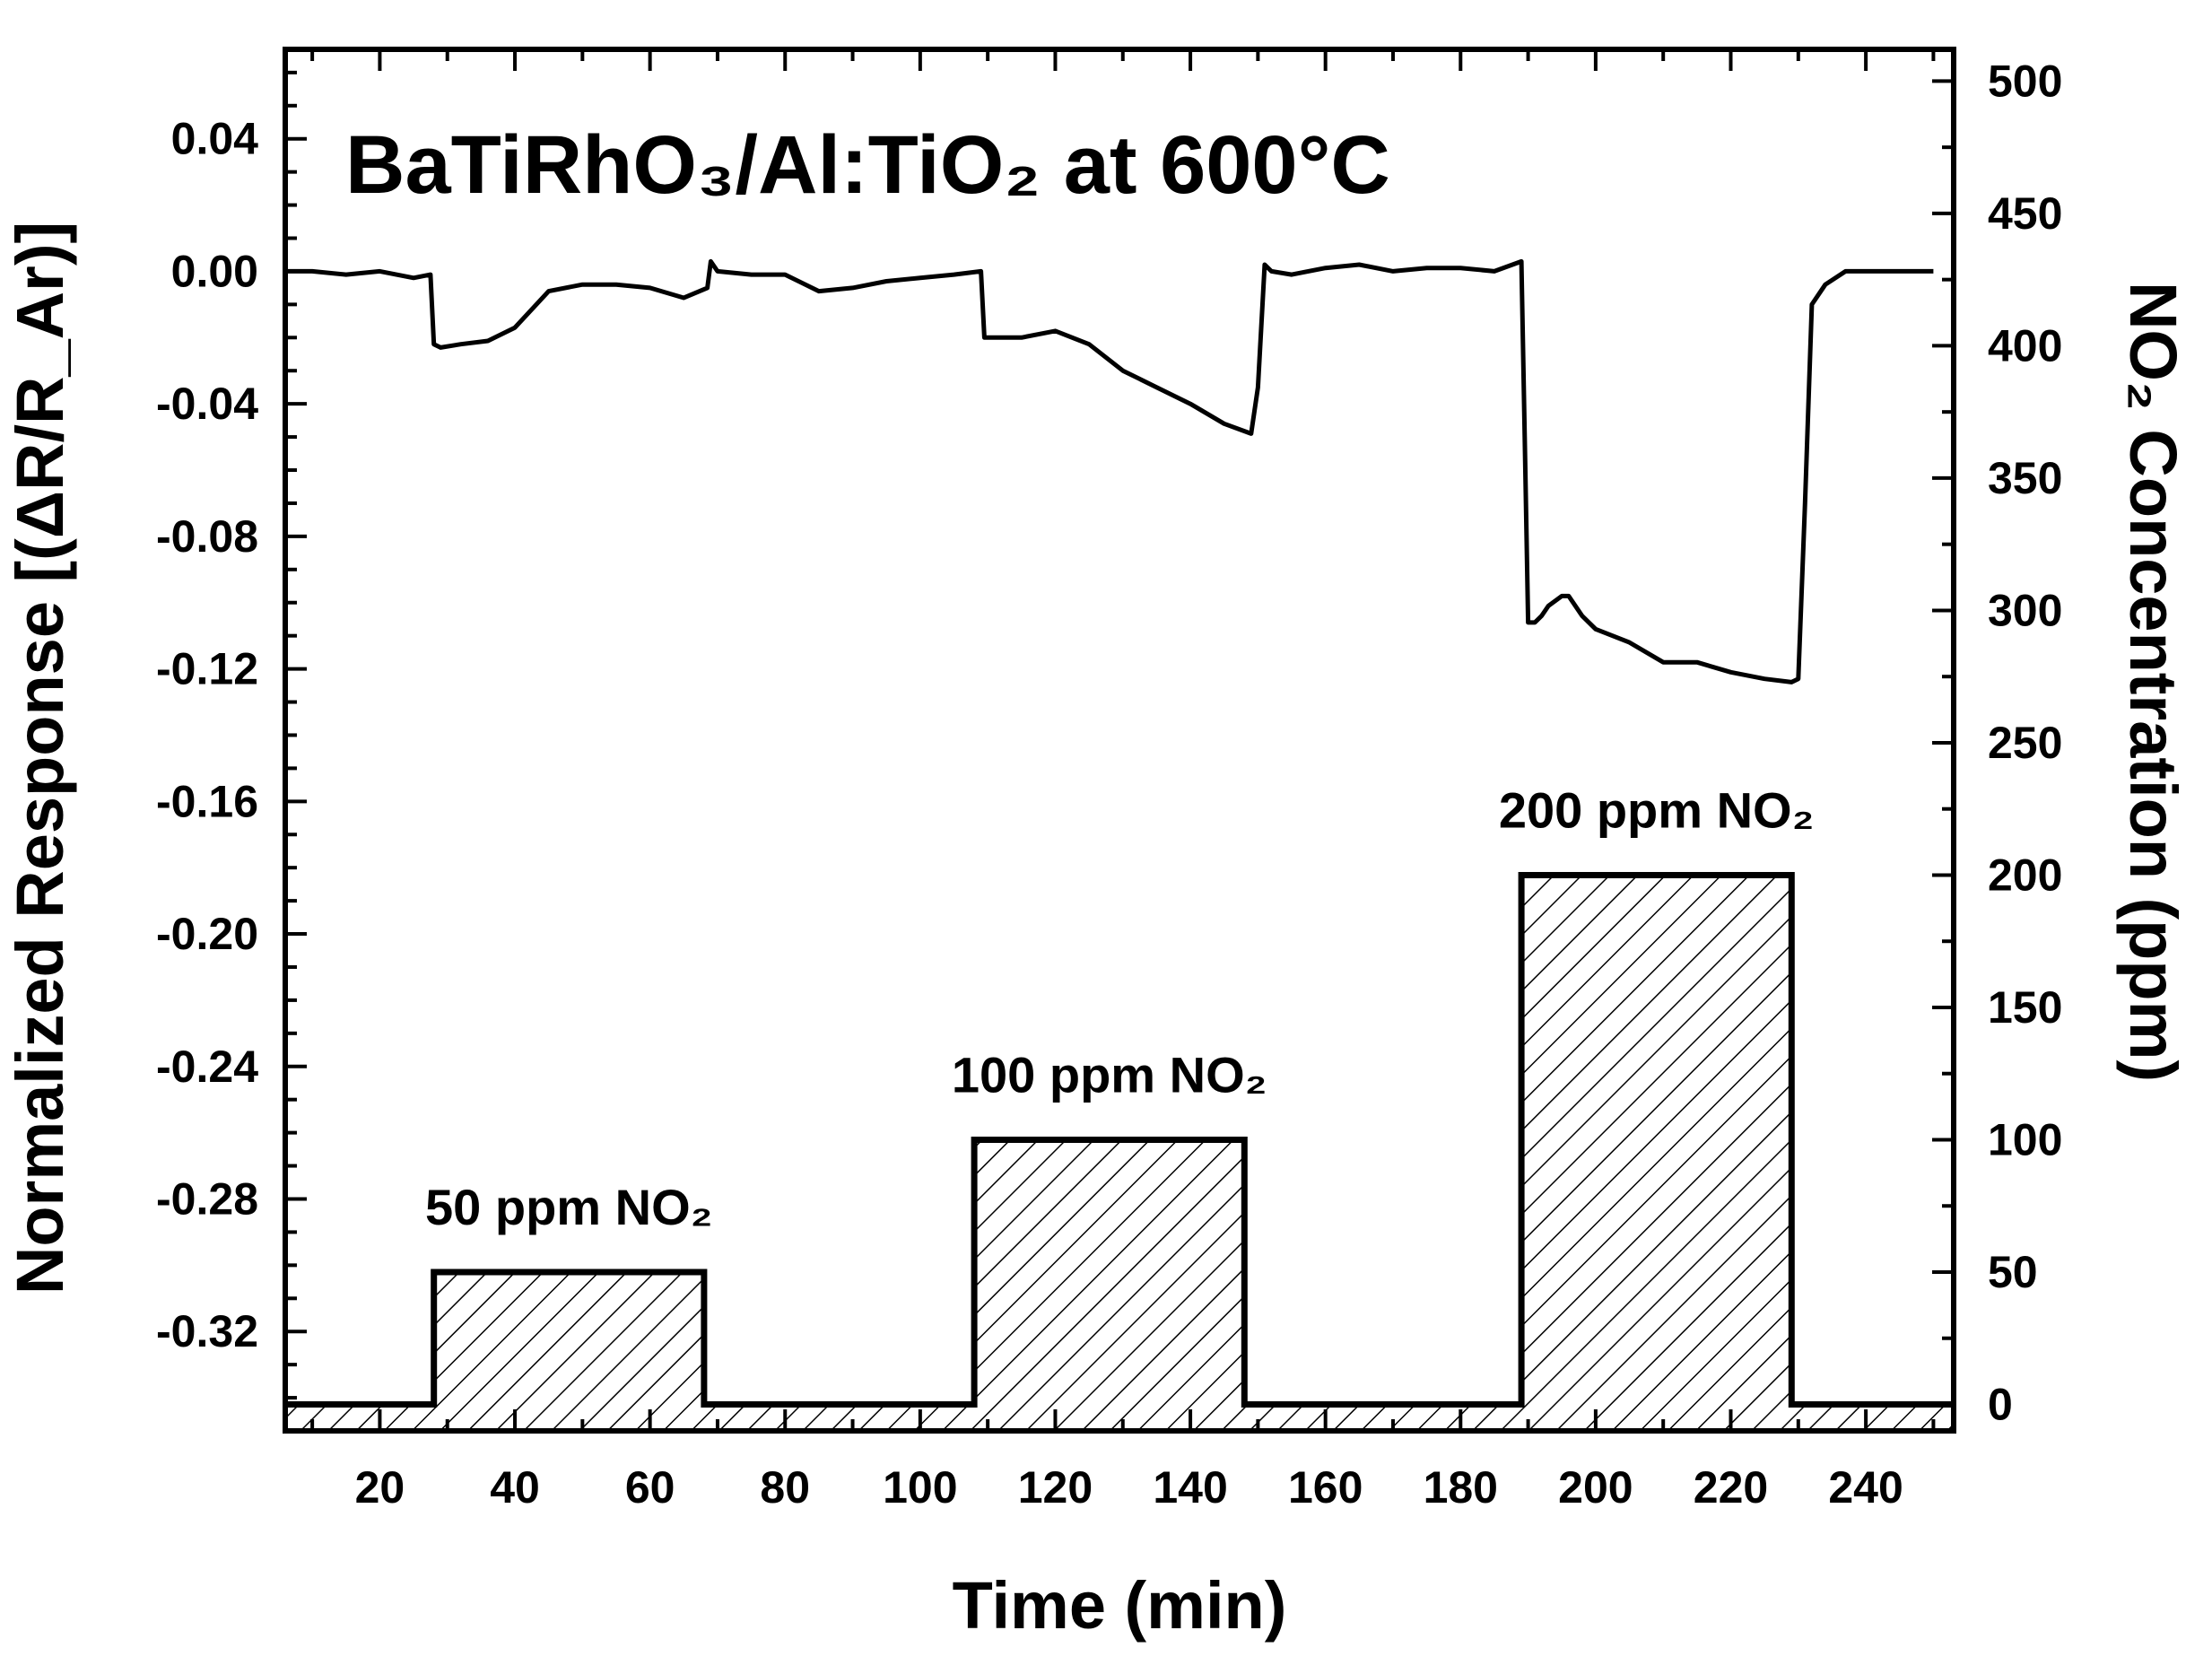 The image size is (2212, 1674). What do you see at coordinates (1731, 1487) in the screenshot?
I see `x-tick-label: 220` at bounding box center [1731, 1487].